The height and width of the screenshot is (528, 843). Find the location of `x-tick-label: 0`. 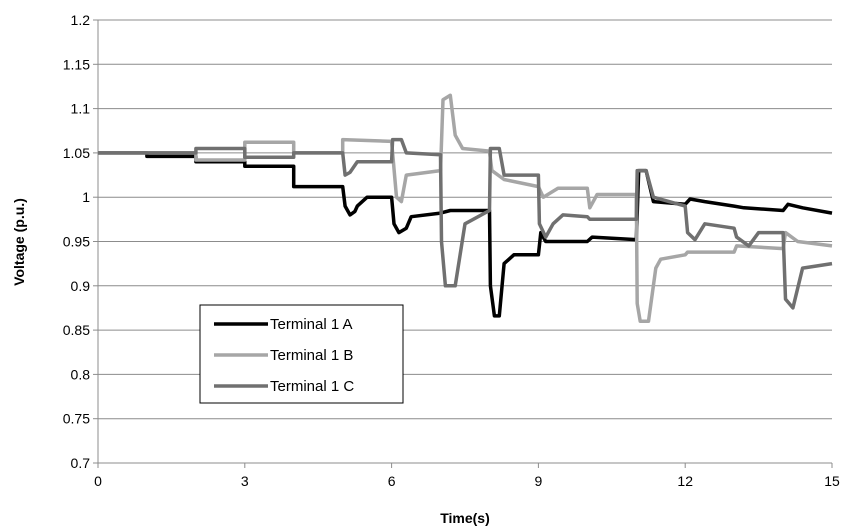

x-tick-label: 0 is located at coordinates (98, 481).